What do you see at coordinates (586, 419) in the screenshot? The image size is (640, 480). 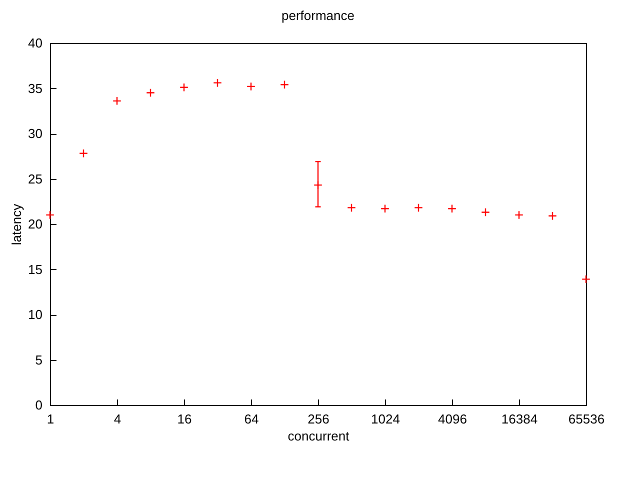 I see `x-tick-label: 65536` at bounding box center [586, 419].